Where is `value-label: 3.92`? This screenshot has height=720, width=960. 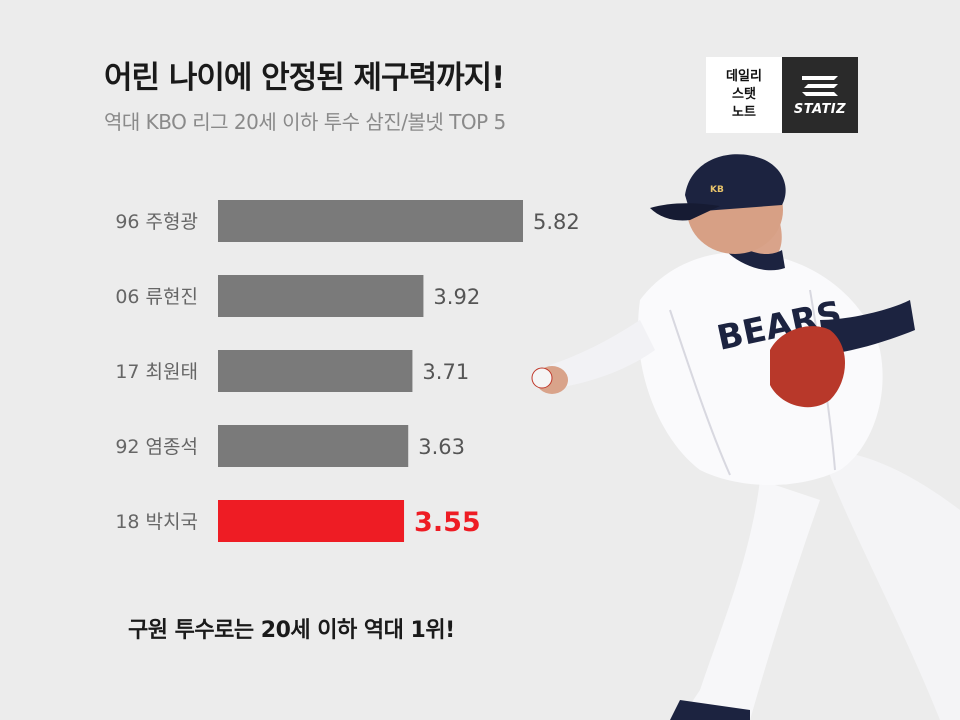 value-label: 3.92 is located at coordinates (456, 297).